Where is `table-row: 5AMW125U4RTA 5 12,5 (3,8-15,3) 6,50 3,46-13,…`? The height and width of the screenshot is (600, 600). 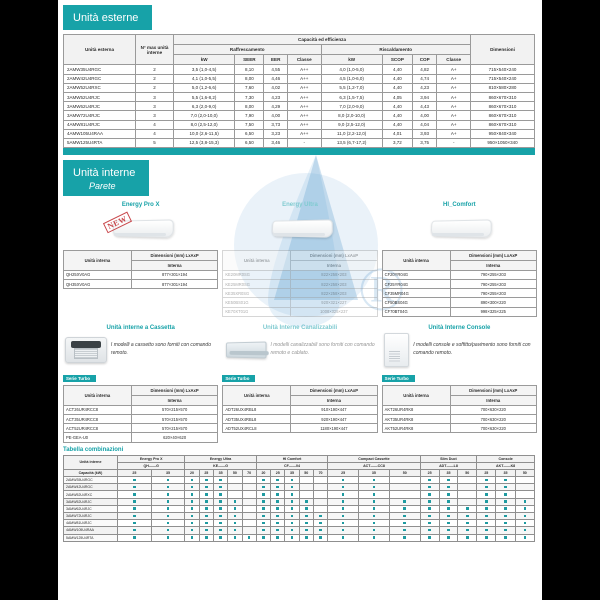
table-row: 5AMW125U4RTA 5 12,5 (3,8-15,3) 6,50 3,46-13,… is located at coordinates (299, 143).